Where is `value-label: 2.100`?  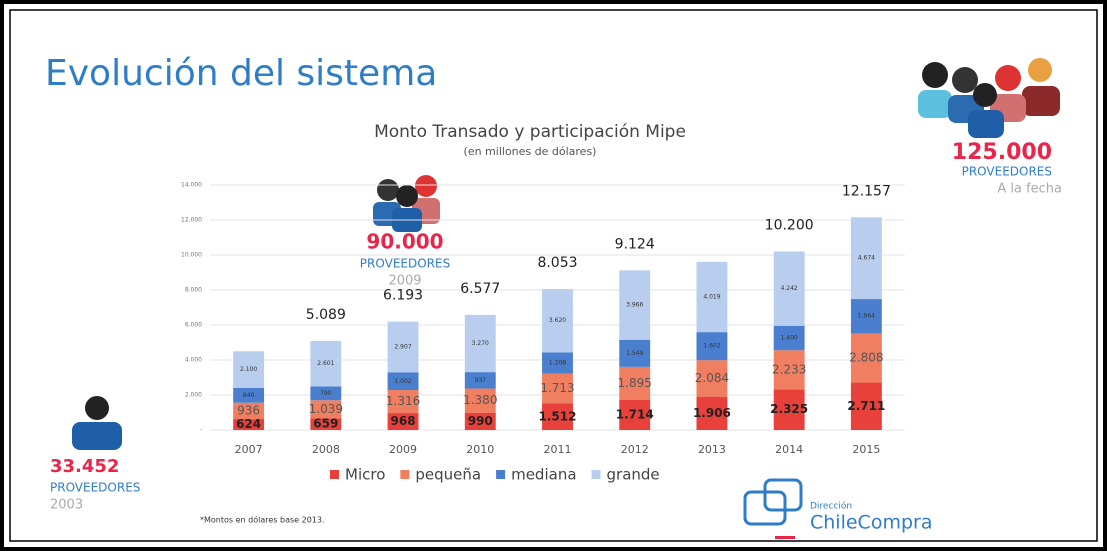 value-label: 2.100 is located at coordinates (248, 369).